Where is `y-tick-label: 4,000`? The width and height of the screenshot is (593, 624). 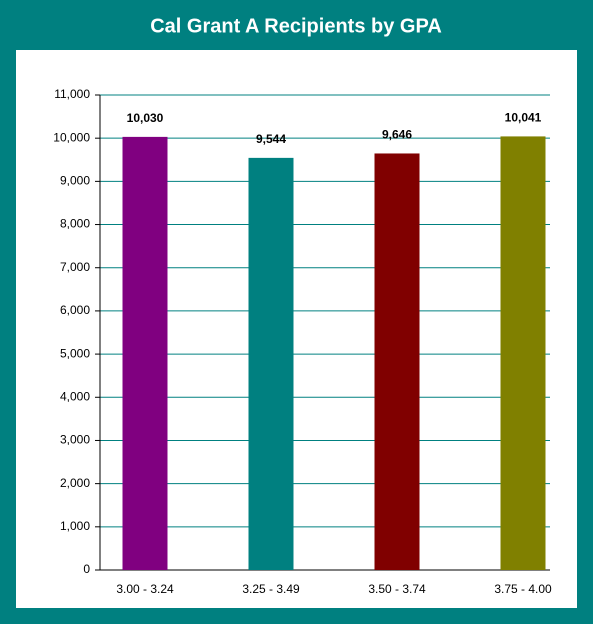
y-tick-label: 4,000 is located at coordinates (75, 396).